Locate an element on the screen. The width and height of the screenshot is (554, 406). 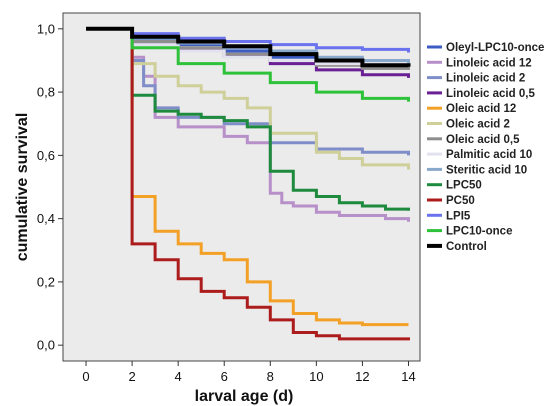
x-tick-label: 14 is located at coordinates (408, 376).